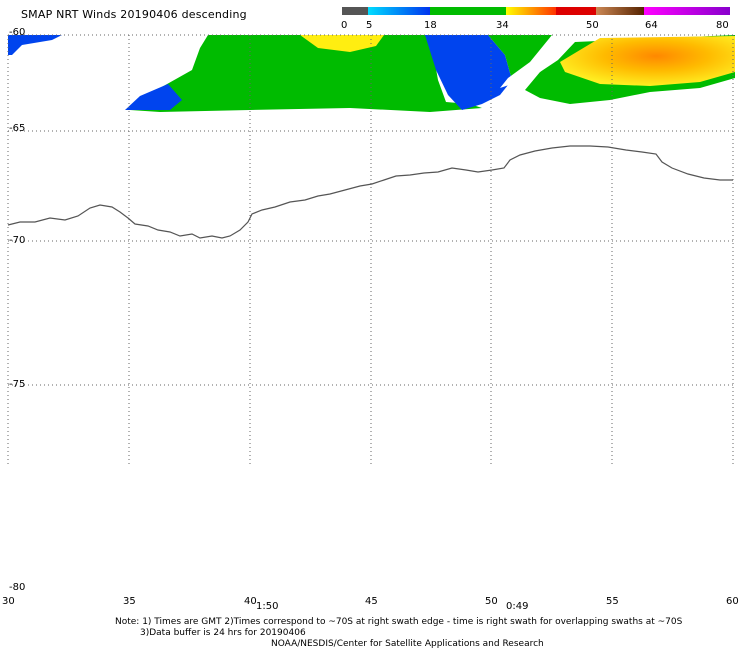  I want to click on colorbar-label: 0, so click(344, 25).